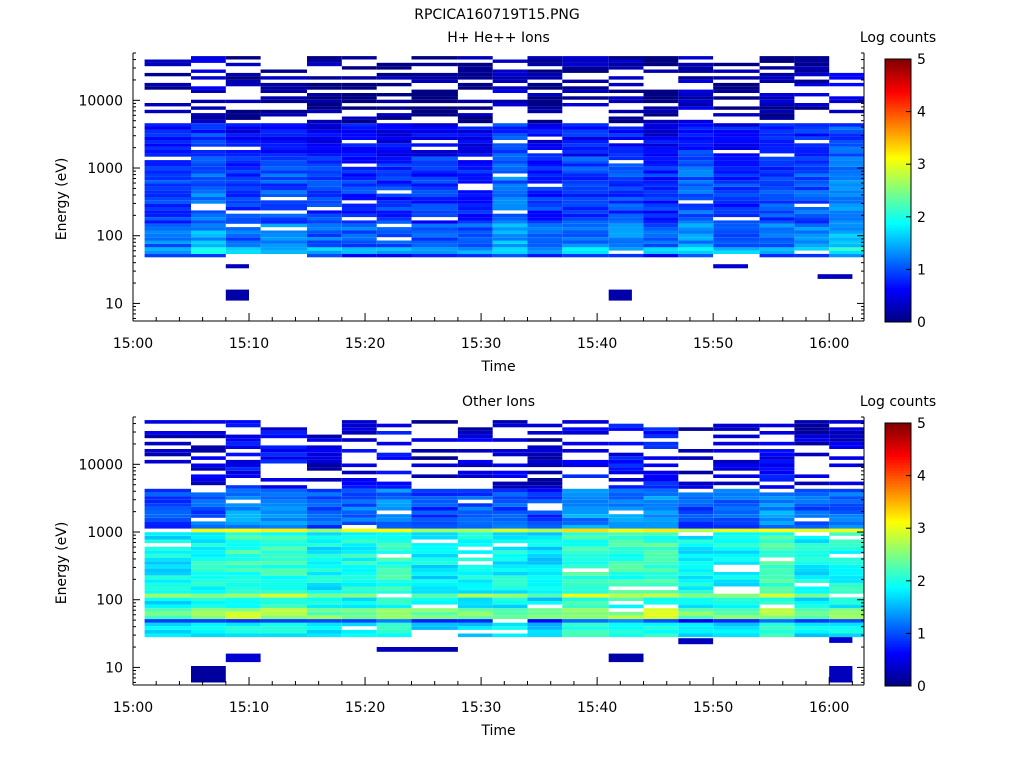 This screenshot has height=768, width=1024. What do you see at coordinates (62, 199) in the screenshot?
I see `y-axis-label: Energy (eV)` at bounding box center [62, 199].